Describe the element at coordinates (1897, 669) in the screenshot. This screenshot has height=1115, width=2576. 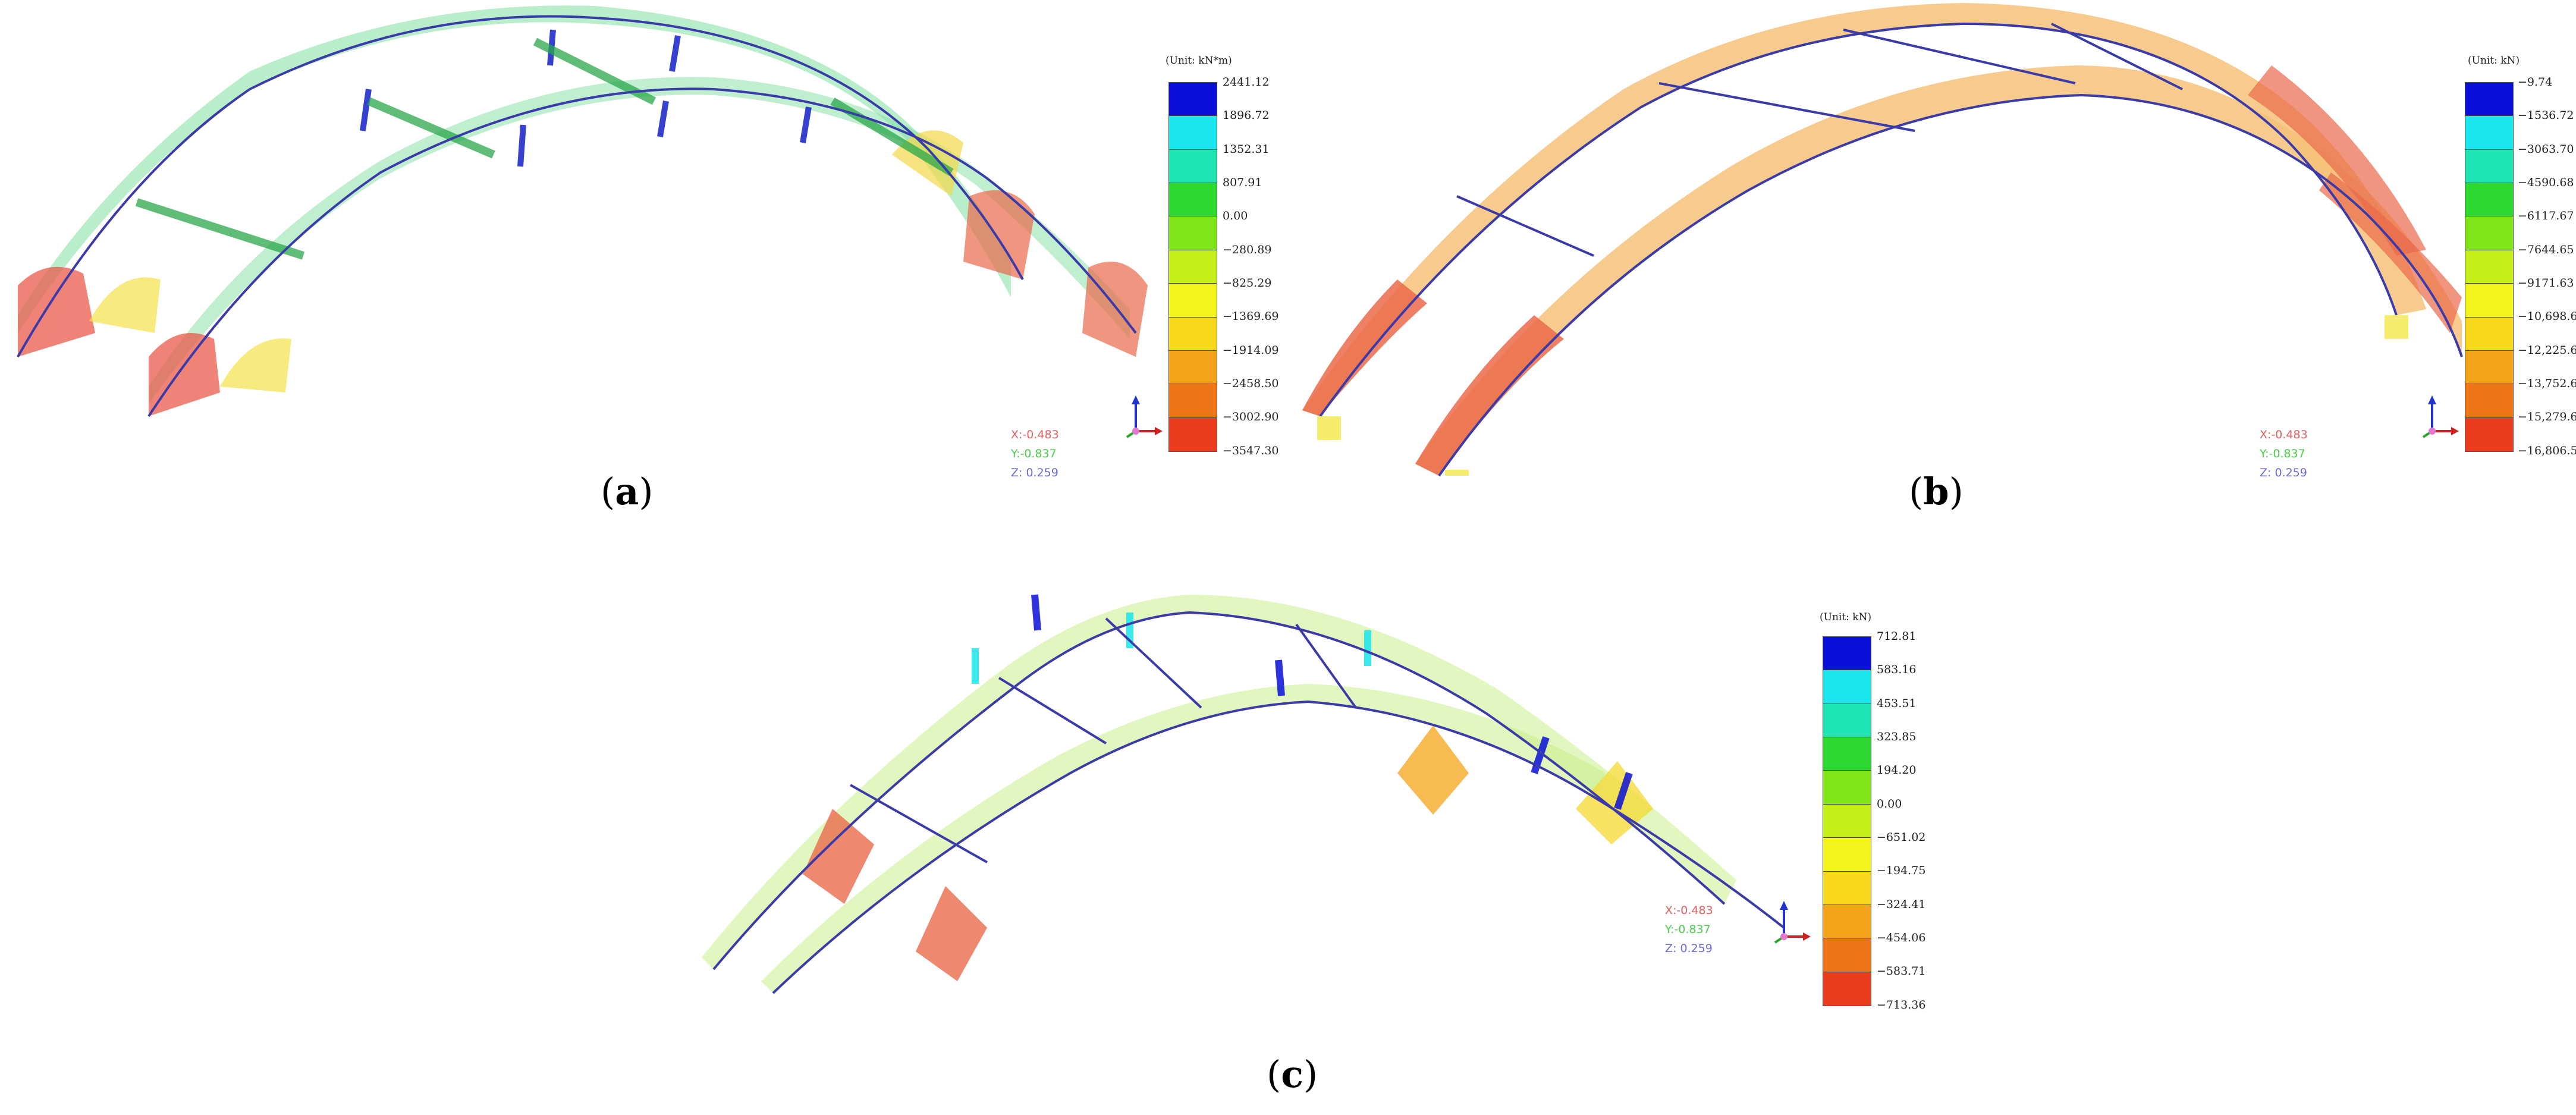
I see `scale-tick-label: 583.16` at that location.